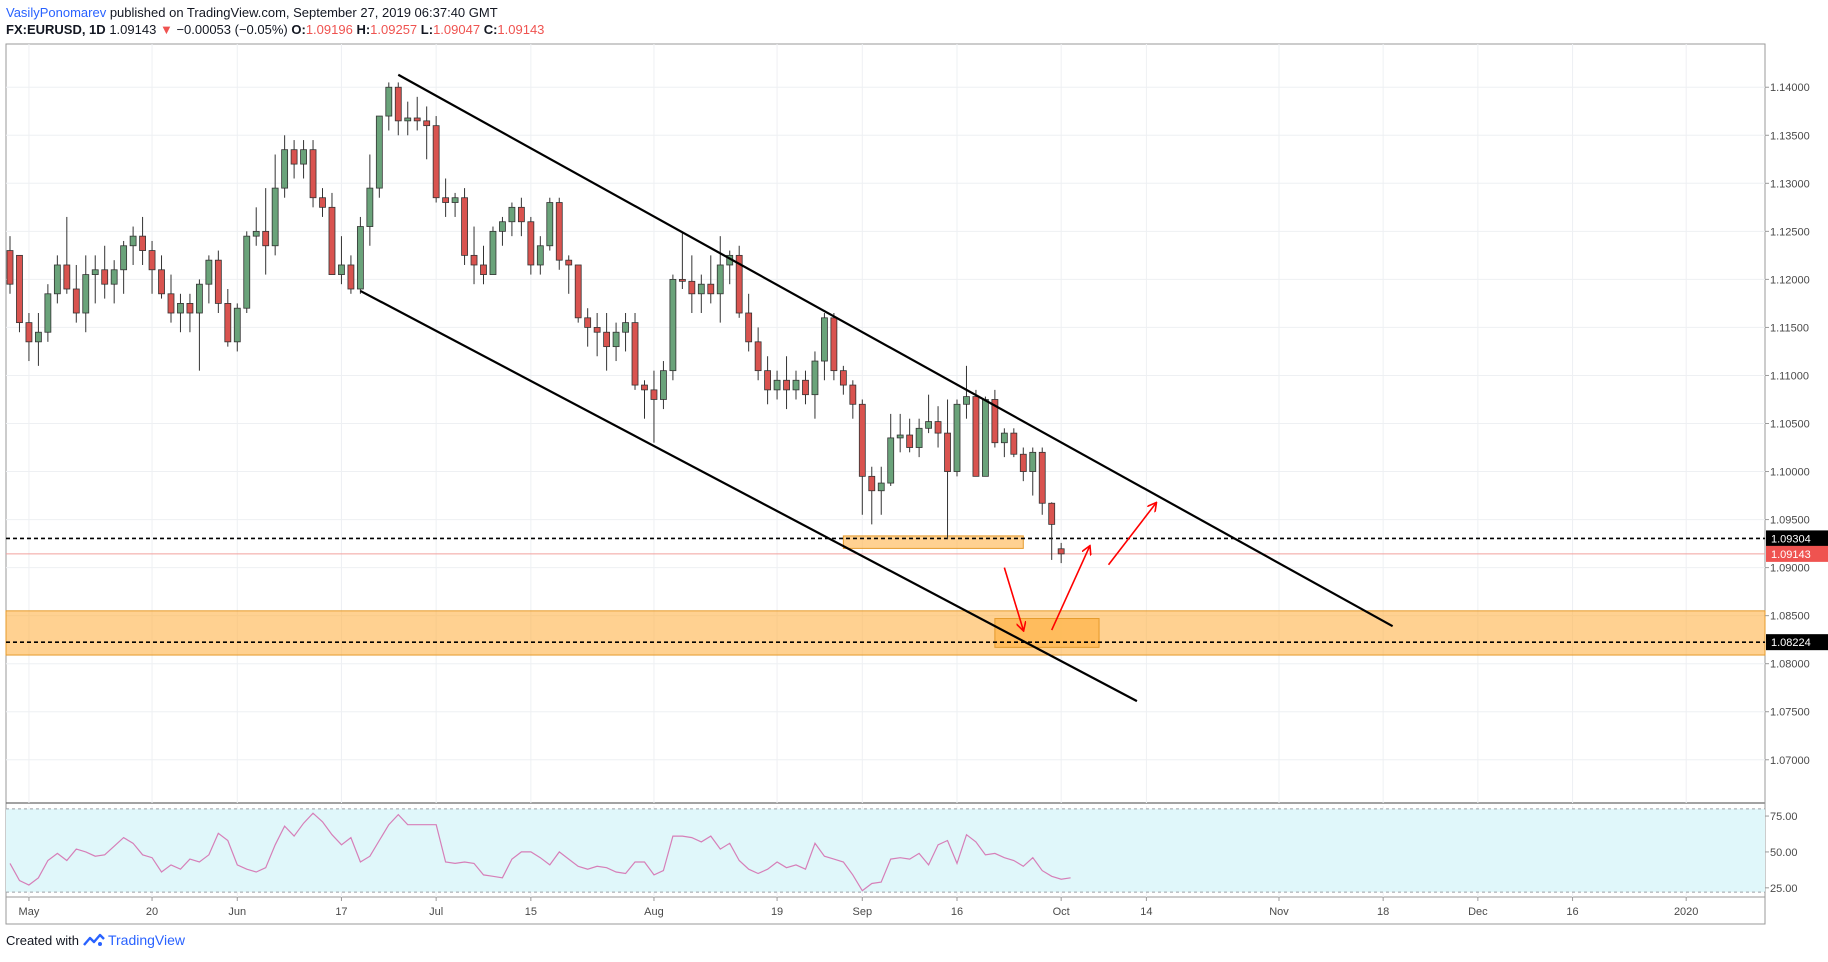  What do you see at coordinates (1790, 184) in the screenshot?
I see `price-tick-label: 1.13000` at bounding box center [1790, 184].